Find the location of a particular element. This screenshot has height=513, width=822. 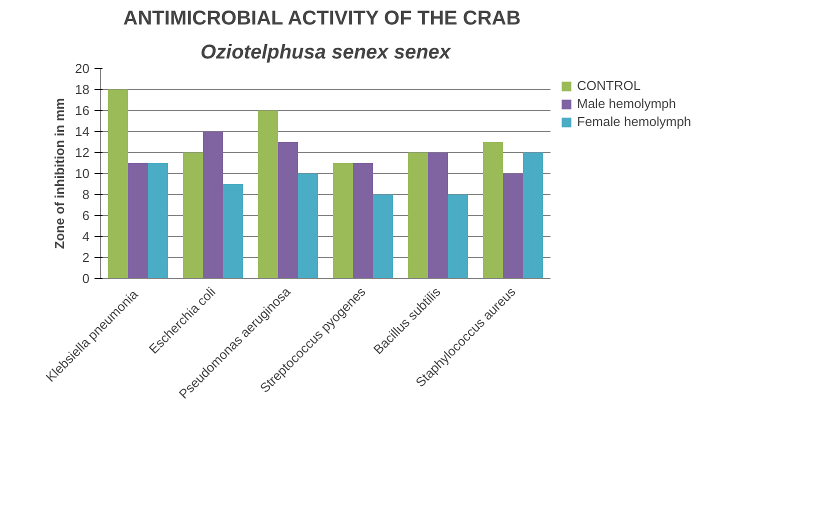

y-tick-label: 14 is located at coordinates (82, 131).